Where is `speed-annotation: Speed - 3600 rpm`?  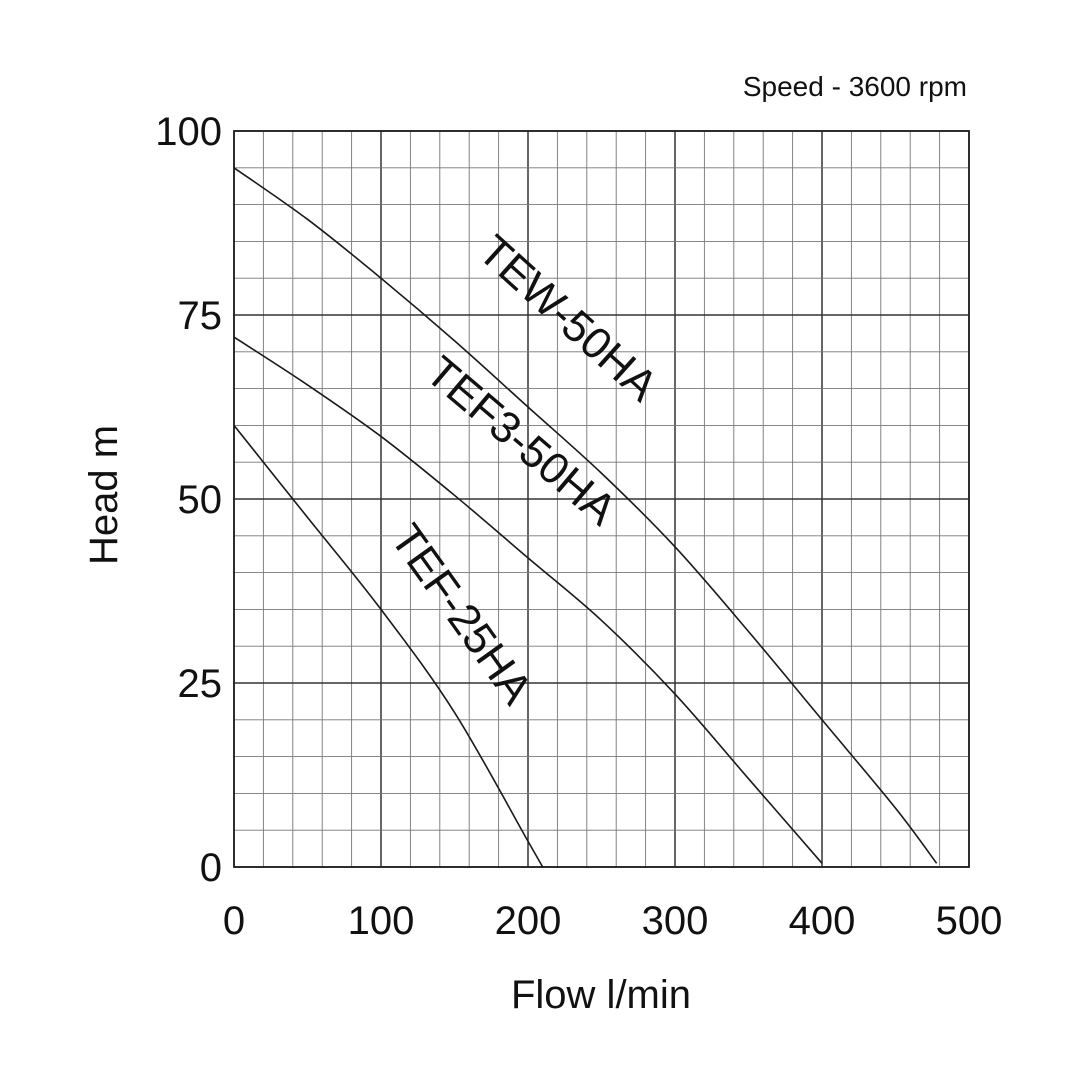 speed-annotation: Speed - 3600 rpm is located at coordinates (855, 86).